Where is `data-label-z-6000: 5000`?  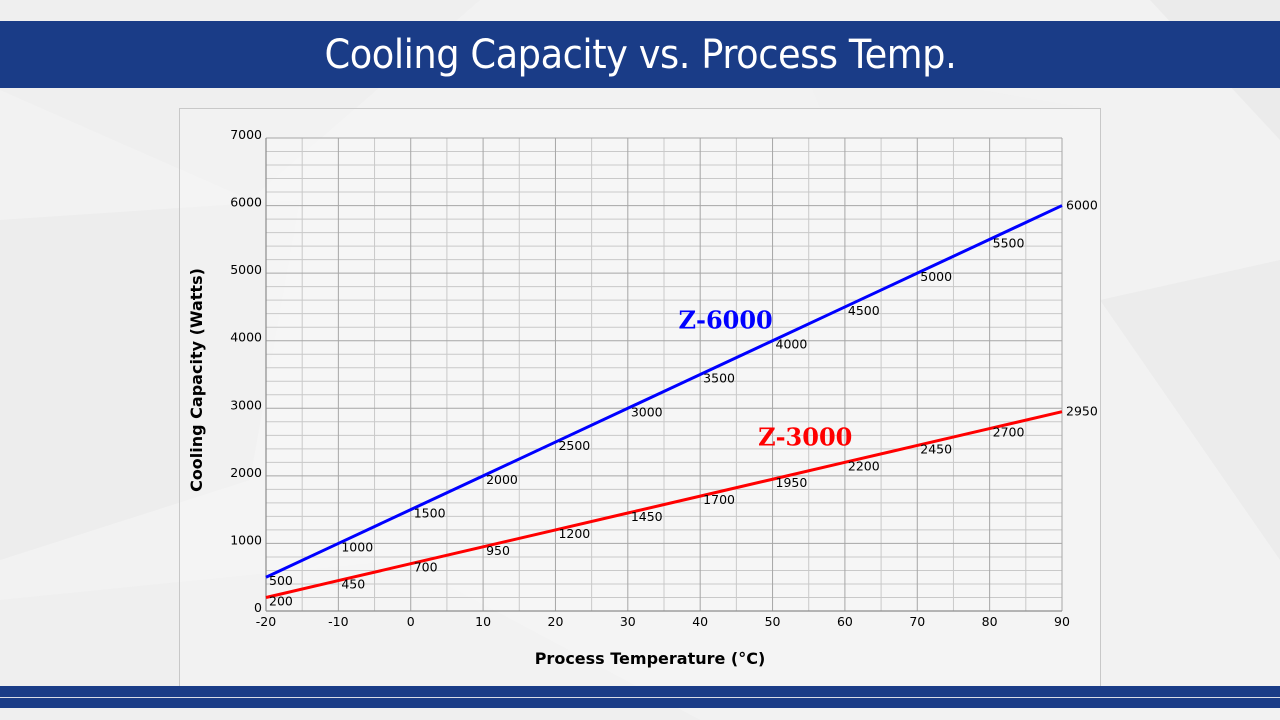
data-label-z-6000: 5000 is located at coordinates (936, 276).